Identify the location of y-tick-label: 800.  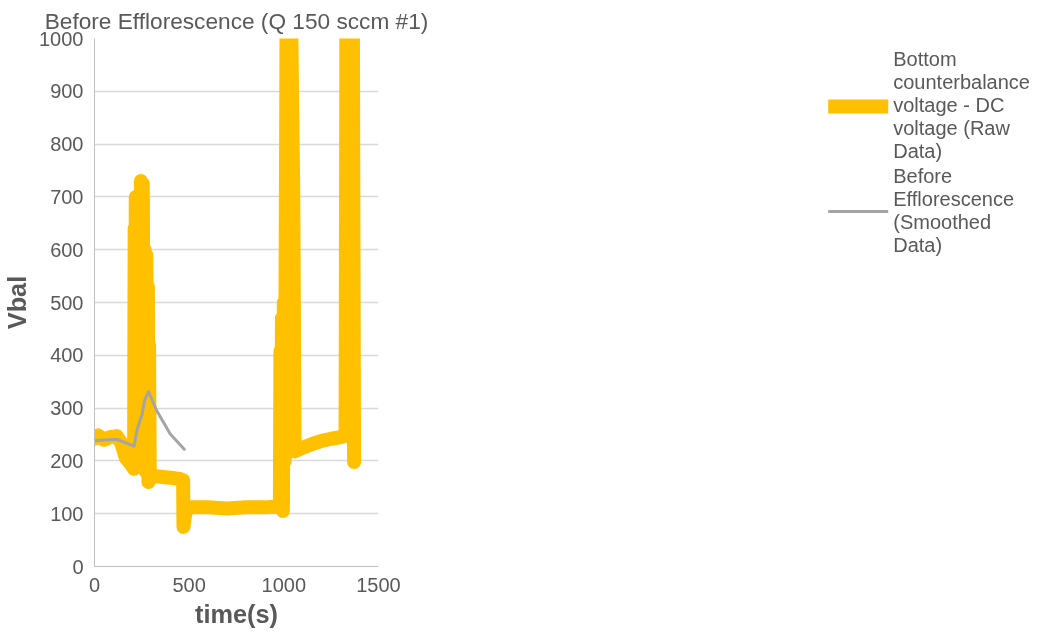
(67, 144).